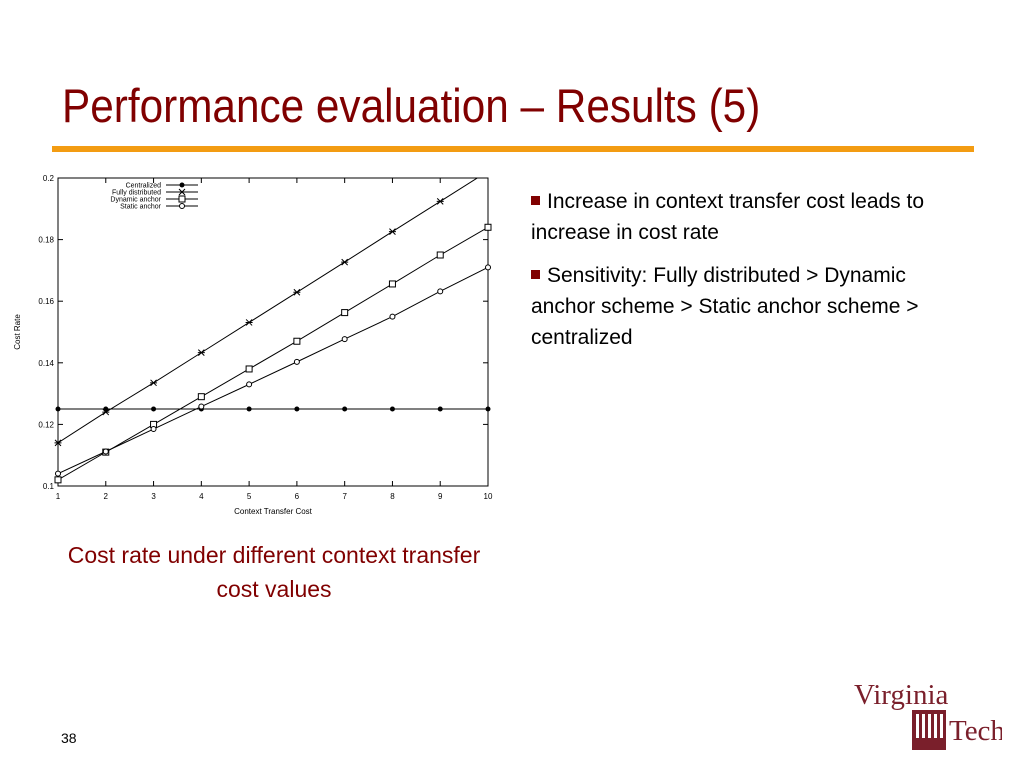 This screenshot has height=768, width=1024. I want to click on series-line-fully-distributed, so click(268, 311).